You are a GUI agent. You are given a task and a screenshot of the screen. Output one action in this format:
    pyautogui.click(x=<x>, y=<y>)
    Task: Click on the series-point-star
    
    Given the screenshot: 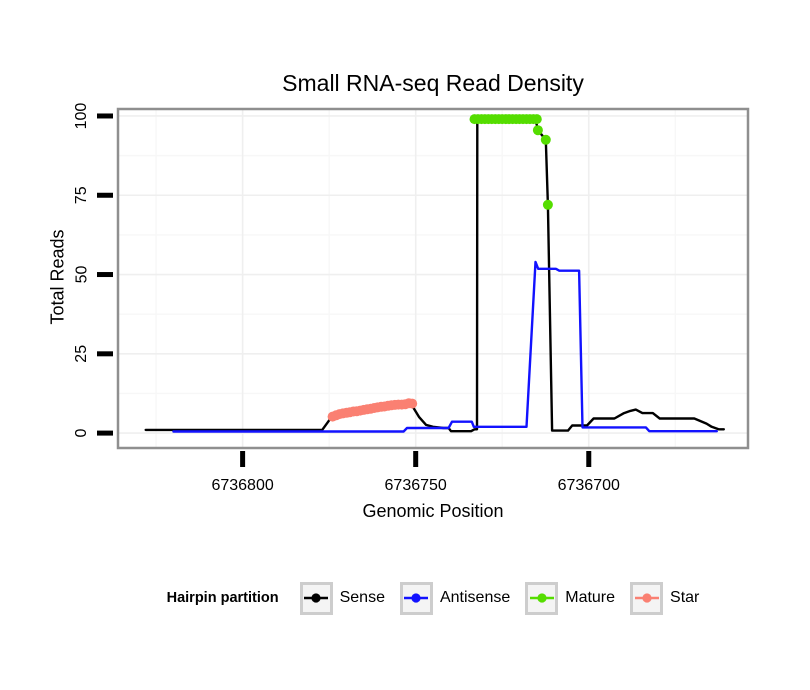 What is the action you would take?
    pyautogui.click(x=412, y=403)
    